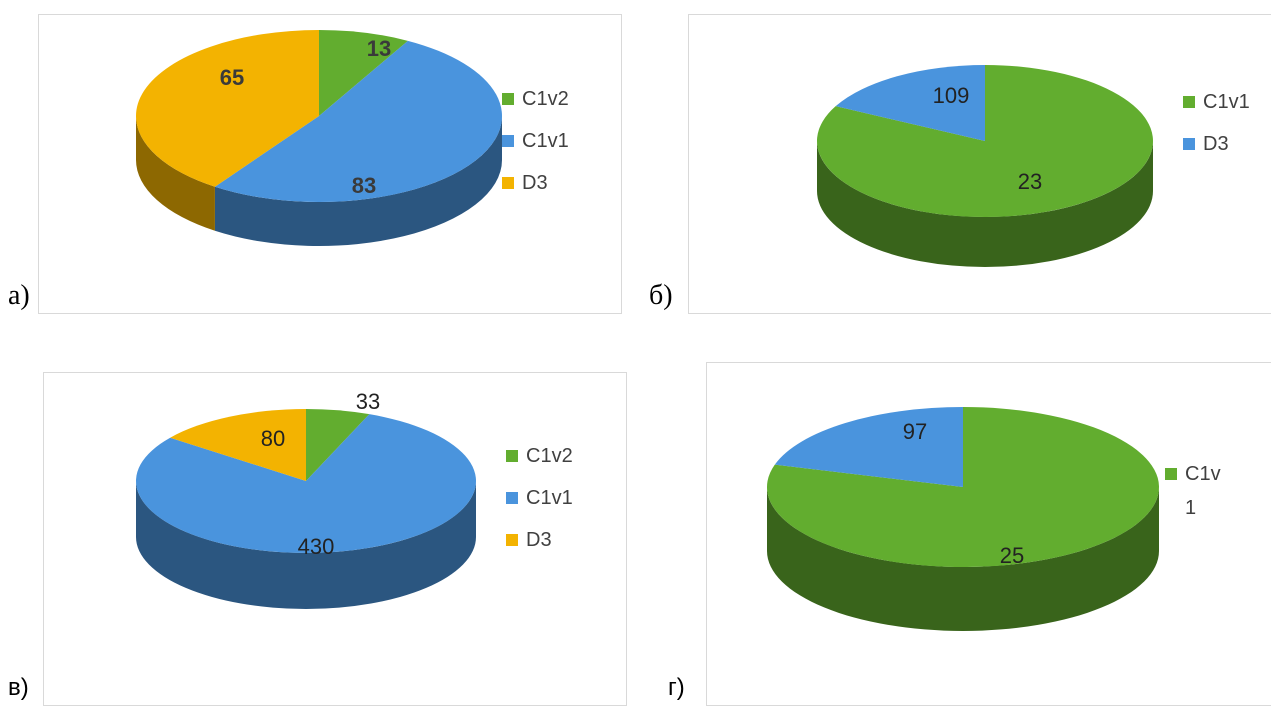  I want to click on panel-label-a: а), so click(19, 295).